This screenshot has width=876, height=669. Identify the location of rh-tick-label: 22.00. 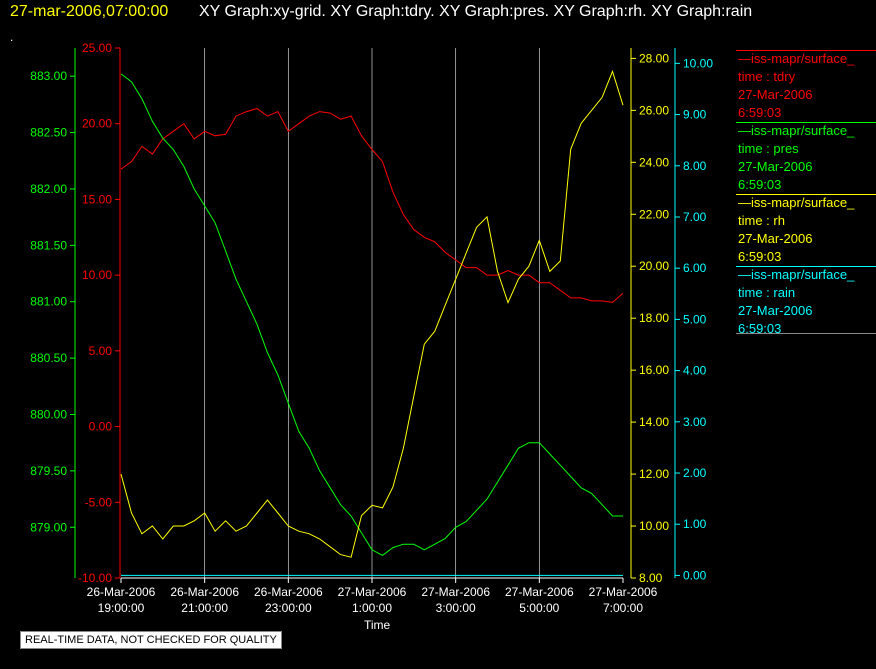
(654, 214).